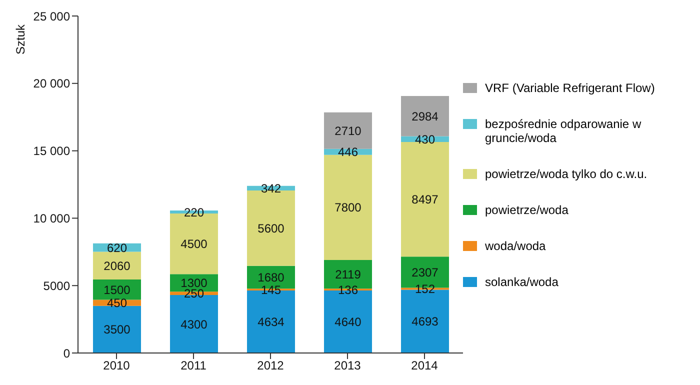 The width and height of the screenshot is (700, 385). Describe the element at coordinates (194, 324) in the screenshot. I see `data-label: 4300` at that location.